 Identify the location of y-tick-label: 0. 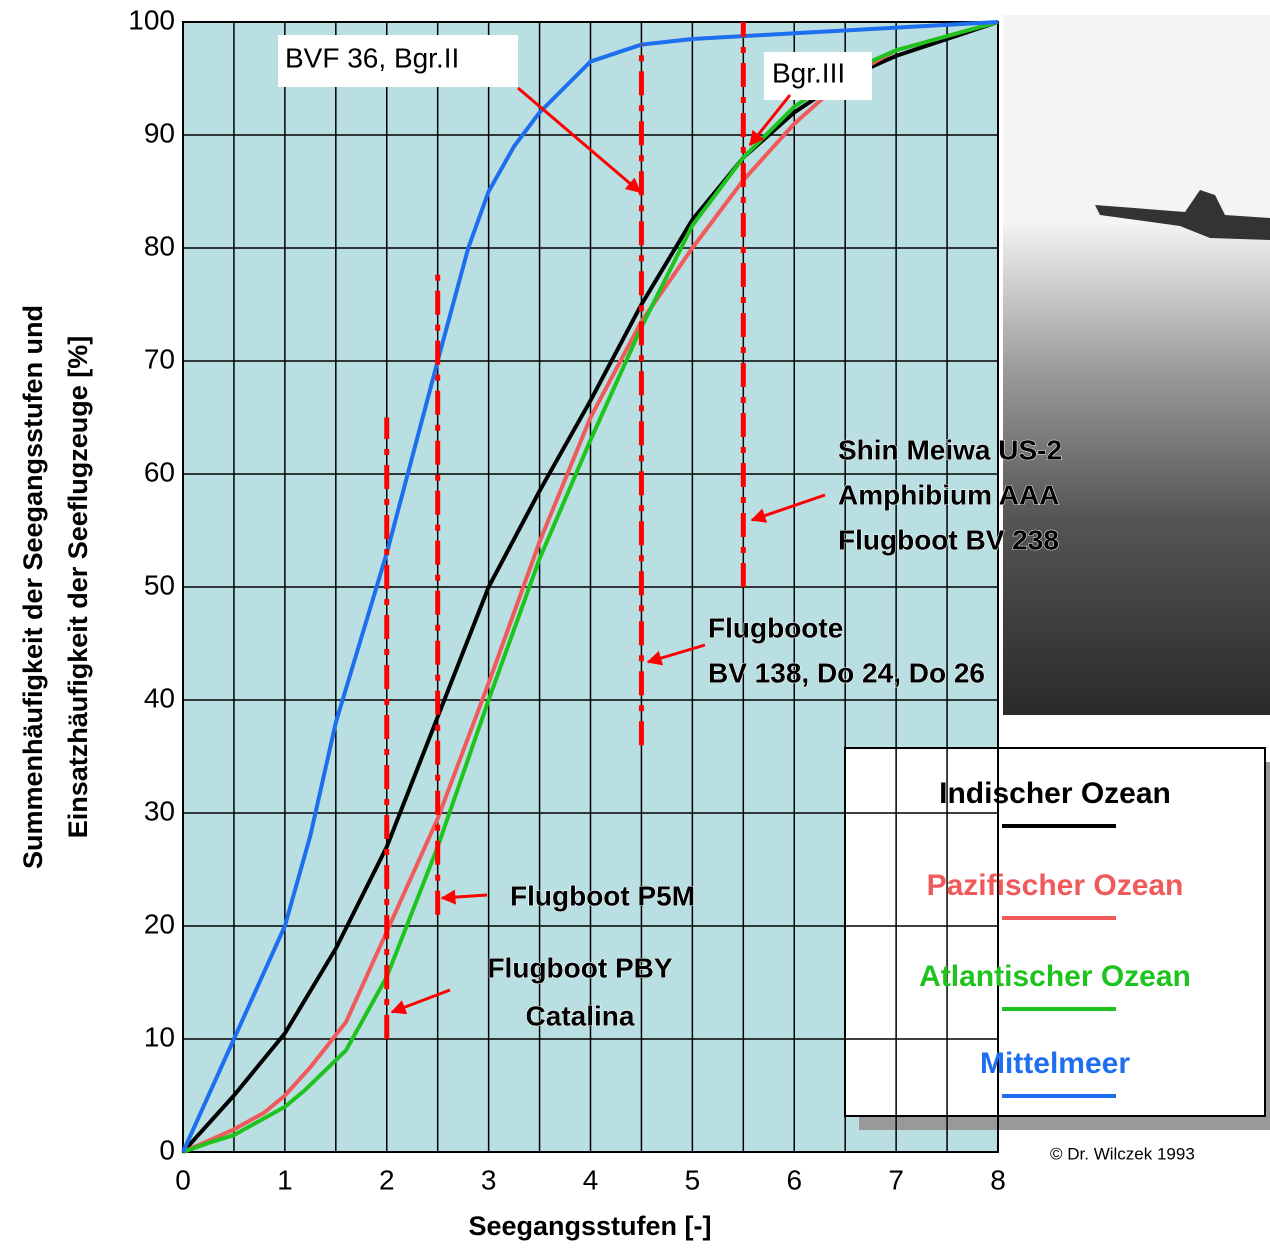
(167, 1149).